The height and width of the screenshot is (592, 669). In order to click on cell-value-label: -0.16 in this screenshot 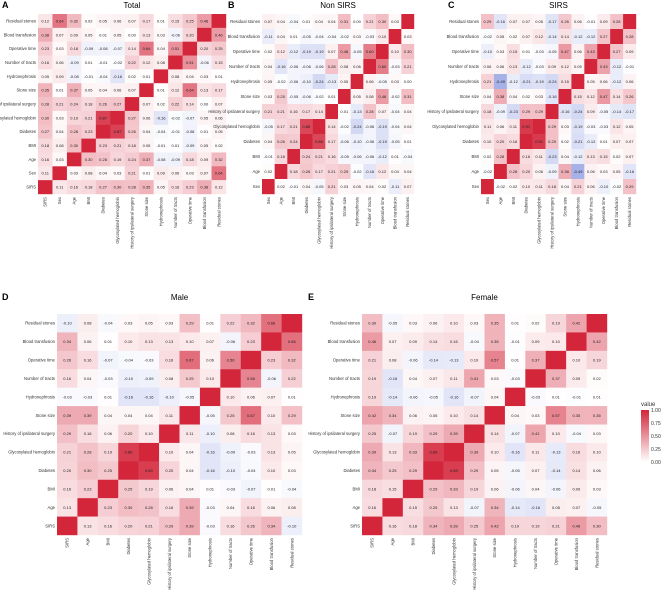, I will do `click(370, 171)`.